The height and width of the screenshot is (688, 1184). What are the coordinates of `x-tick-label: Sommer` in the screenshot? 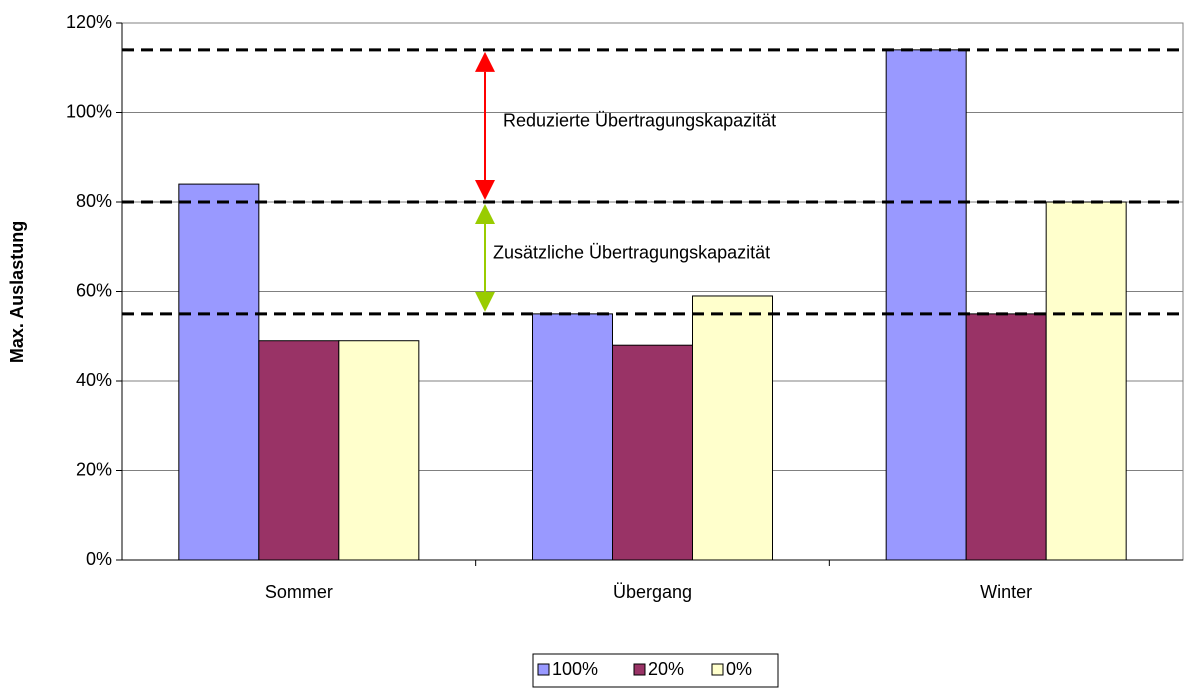 It's located at (299, 592).